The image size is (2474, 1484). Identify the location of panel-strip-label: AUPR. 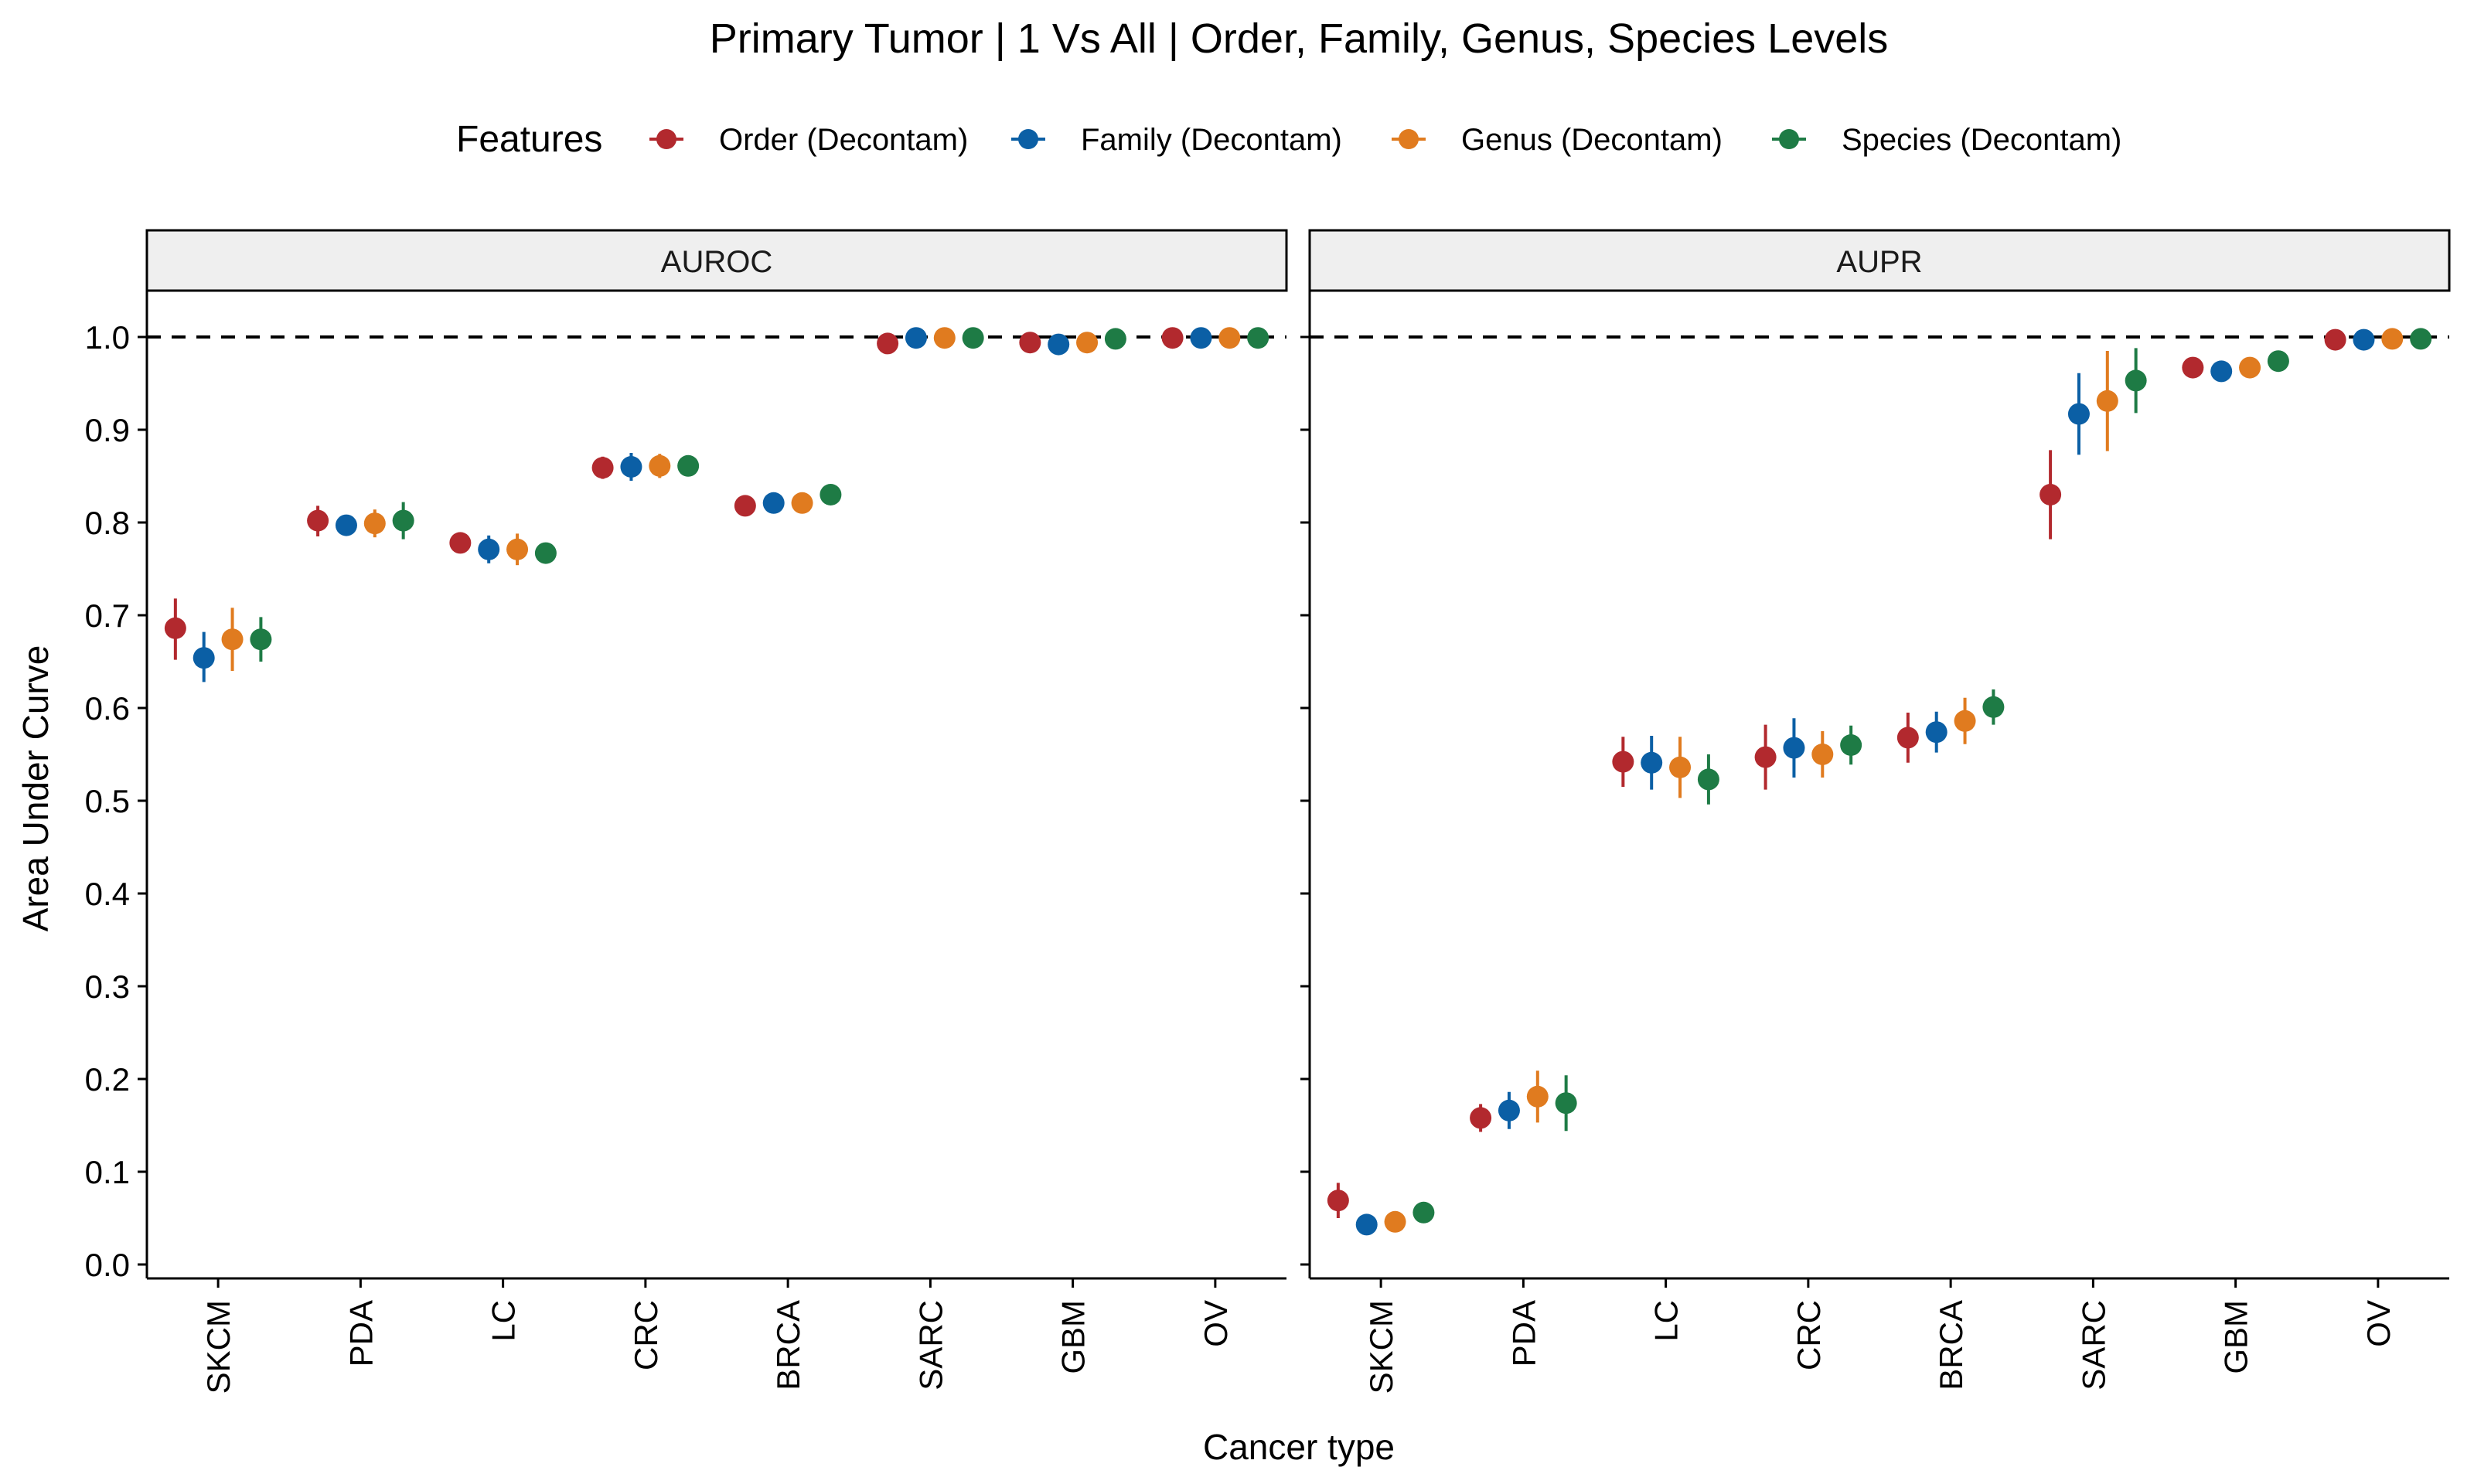
(1879, 262).